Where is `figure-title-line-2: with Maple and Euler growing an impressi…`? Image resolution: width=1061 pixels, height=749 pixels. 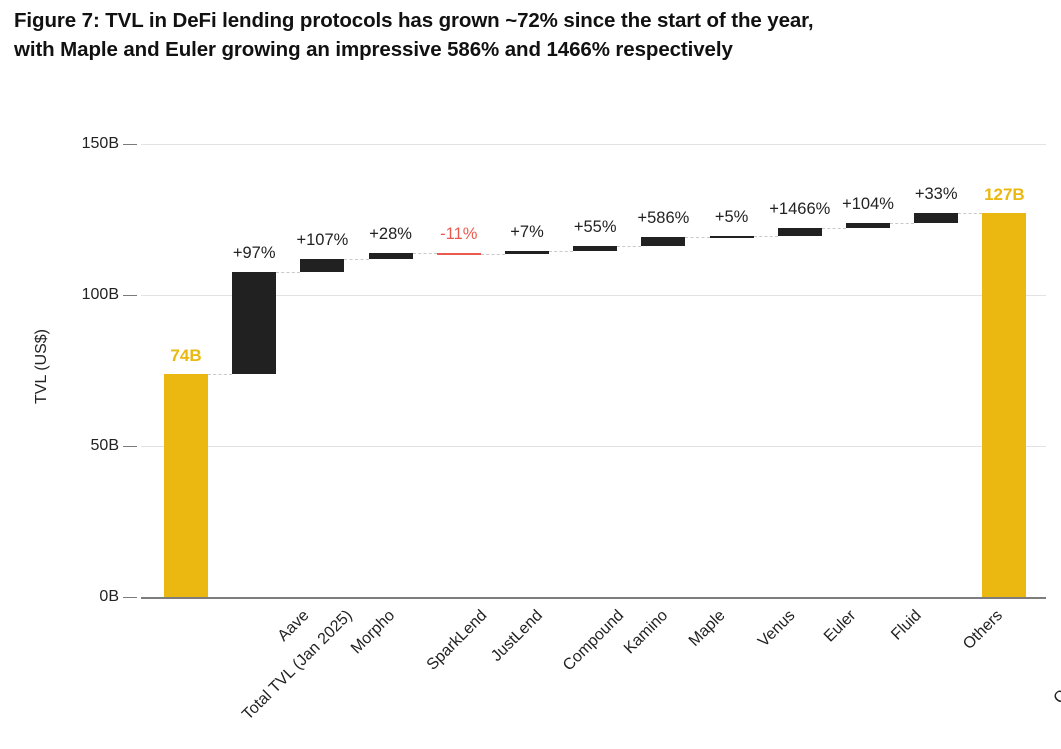 figure-title-line-2: with Maple and Euler growing an impressi… is located at coordinates (373, 50).